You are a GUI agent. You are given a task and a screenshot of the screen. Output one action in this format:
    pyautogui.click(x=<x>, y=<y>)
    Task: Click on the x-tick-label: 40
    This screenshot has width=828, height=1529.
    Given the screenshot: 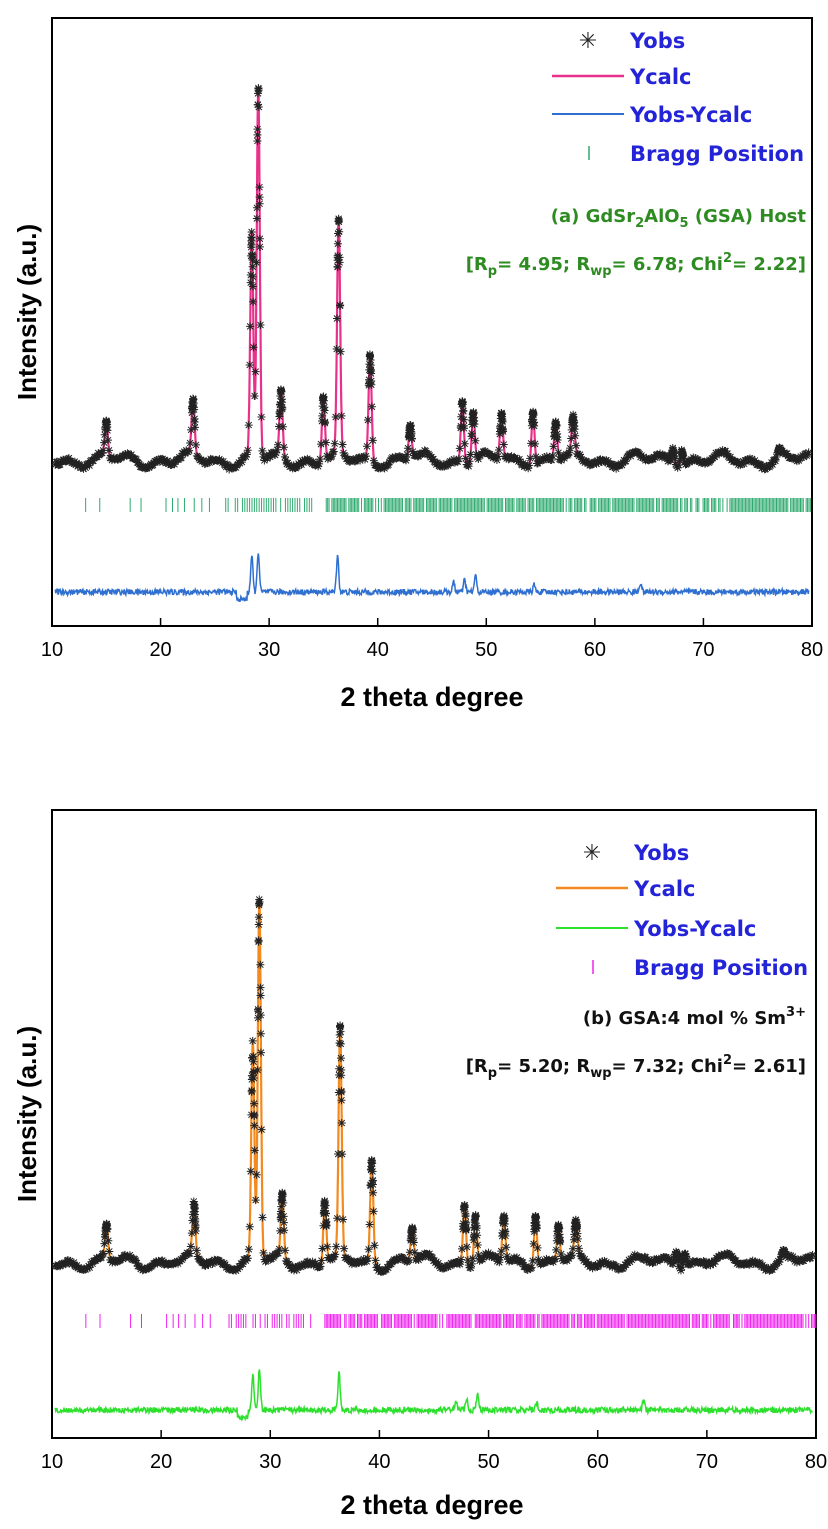 What is the action you would take?
    pyautogui.click(x=379, y=1462)
    